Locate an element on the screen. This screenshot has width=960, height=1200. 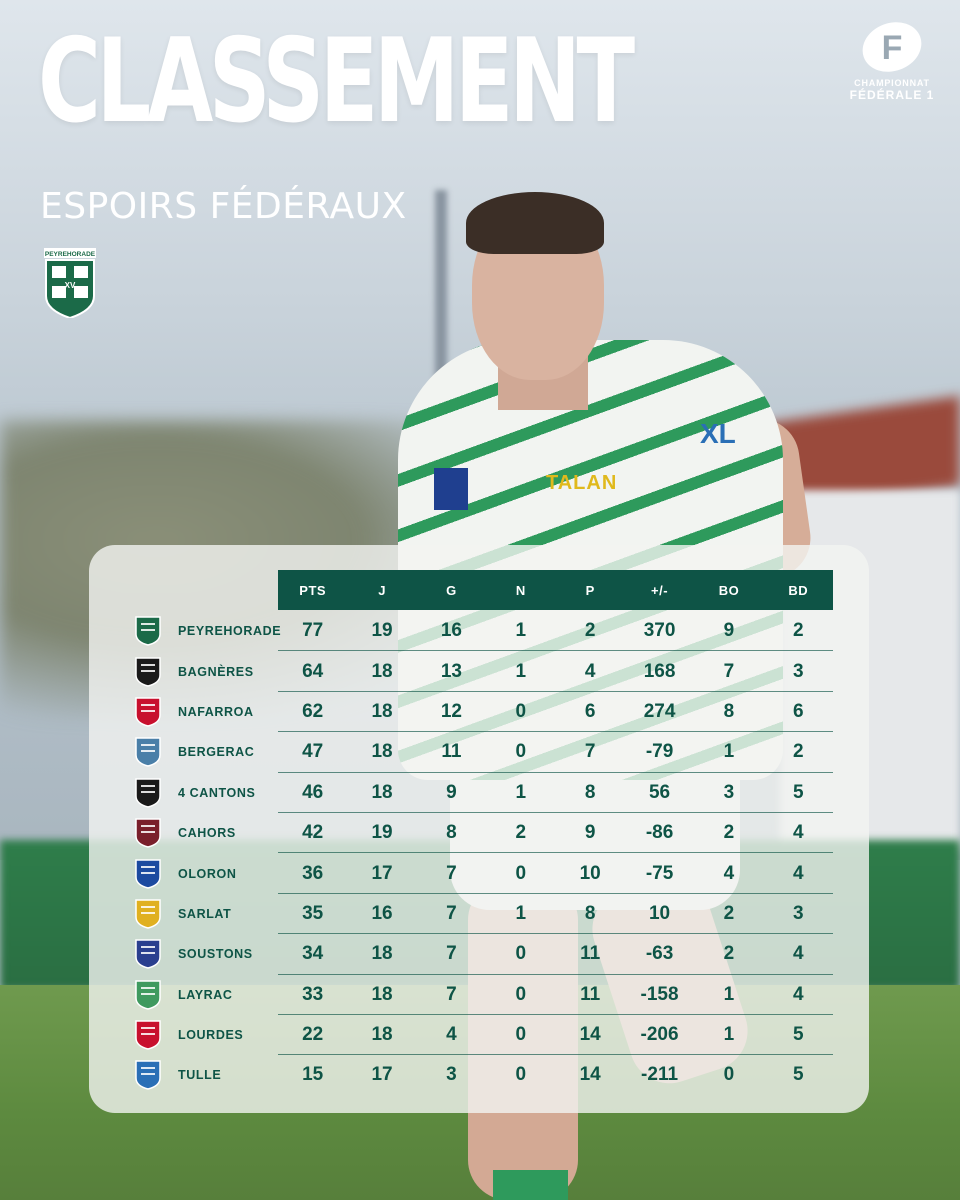
federale1-logo: F CHAMPIONNAT FÉDÉRALE 1 is located at coordinates (892, 64).